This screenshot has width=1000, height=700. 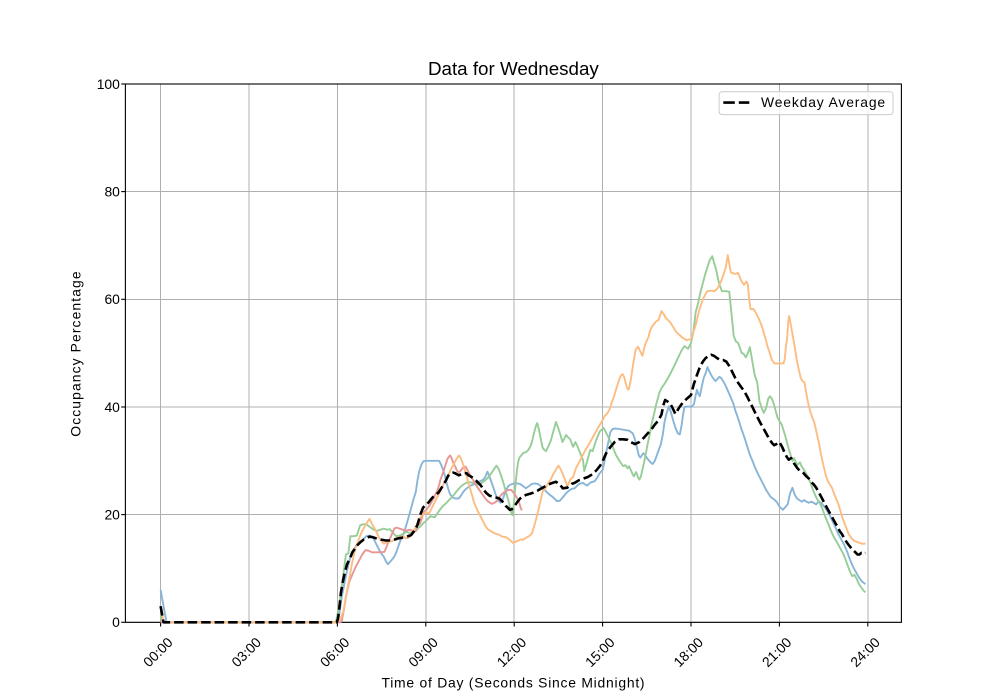 What do you see at coordinates (513, 68) in the screenshot?
I see `svg-text: Data for Wednesday` at bounding box center [513, 68].